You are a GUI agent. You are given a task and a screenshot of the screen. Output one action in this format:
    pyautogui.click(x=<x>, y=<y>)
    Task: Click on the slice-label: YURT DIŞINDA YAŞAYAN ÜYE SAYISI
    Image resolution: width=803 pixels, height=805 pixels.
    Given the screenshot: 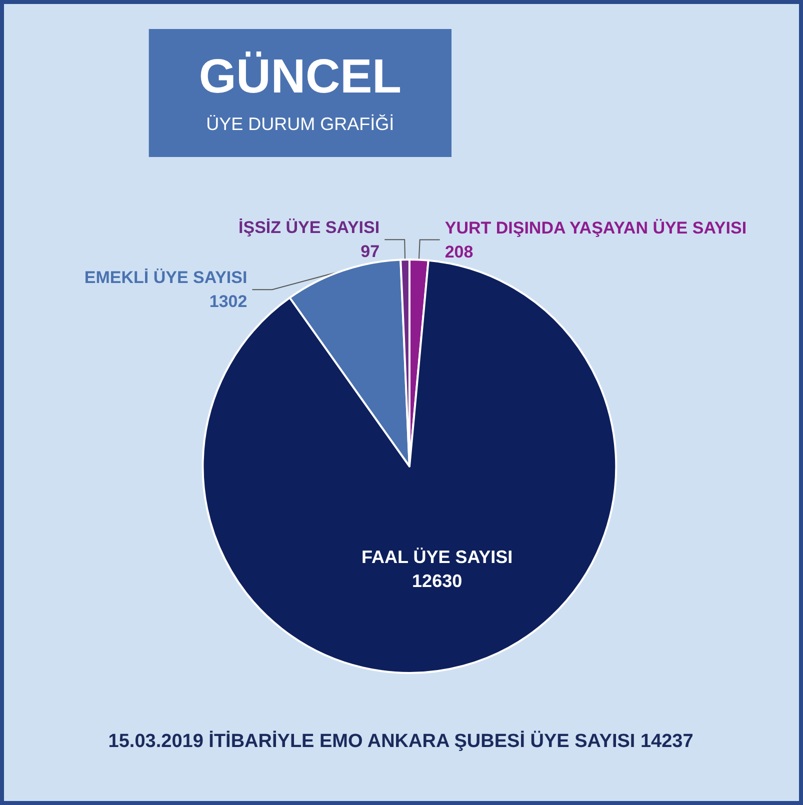 What is the action you would take?
    pyautogui.click(x=595, y=228)
    